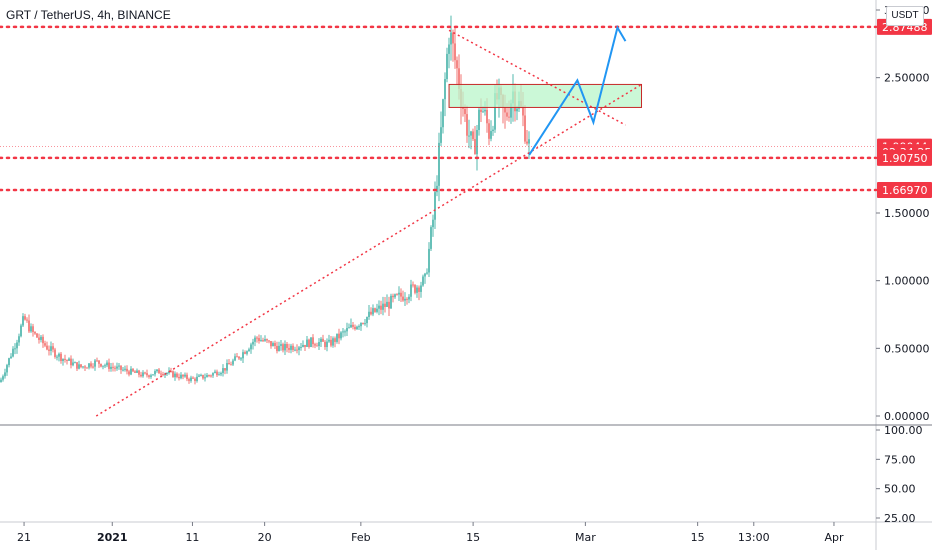  I want to click on badge-text: 1.90750, so click(905, 158).